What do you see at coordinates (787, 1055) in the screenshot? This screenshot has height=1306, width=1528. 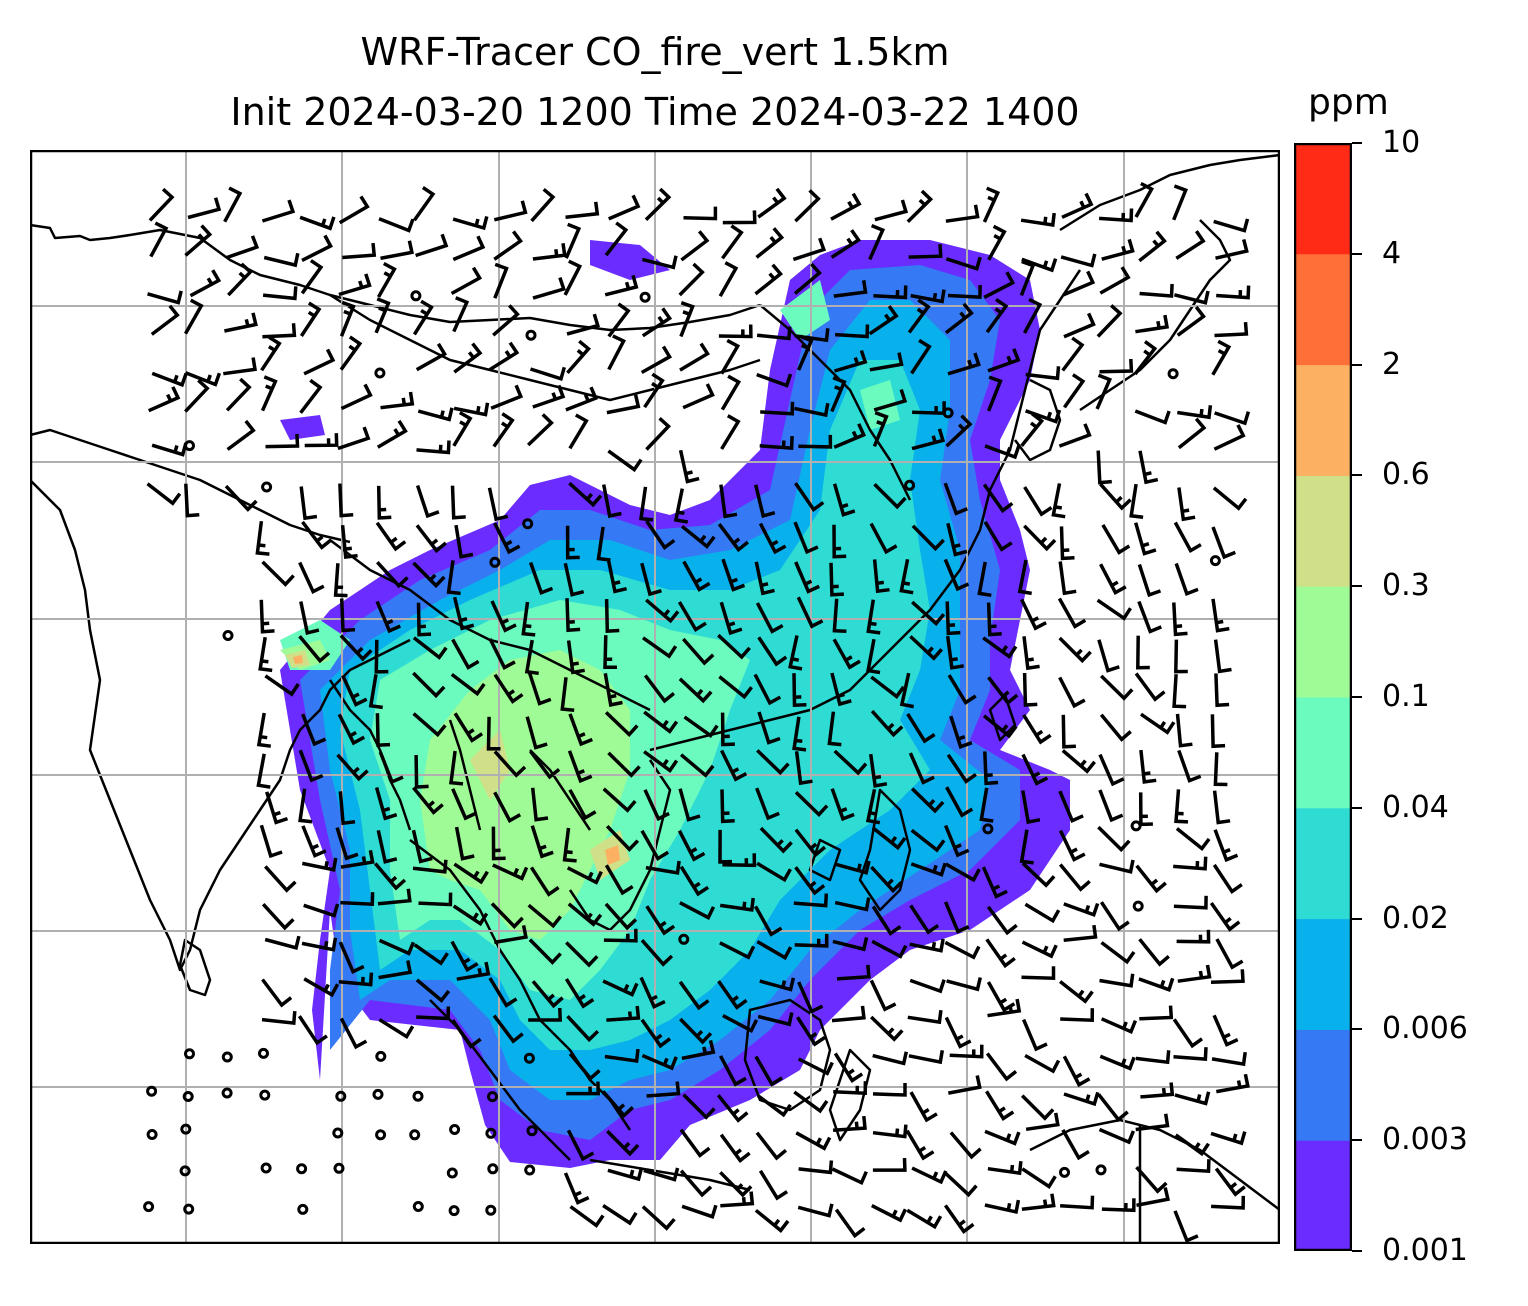 I see `borneo` at bounding box center [787, 1055].